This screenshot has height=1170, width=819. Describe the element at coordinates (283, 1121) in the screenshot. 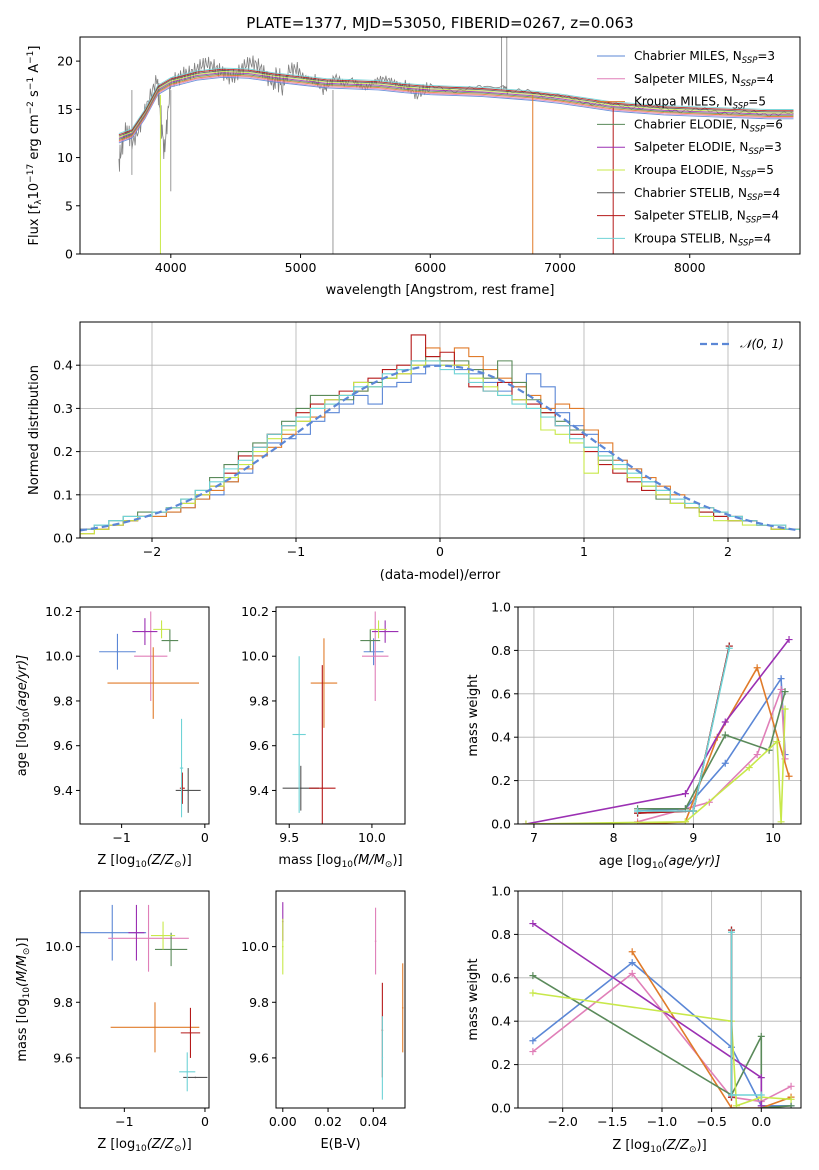

I see `x-tick-label: 0.00` at that location.